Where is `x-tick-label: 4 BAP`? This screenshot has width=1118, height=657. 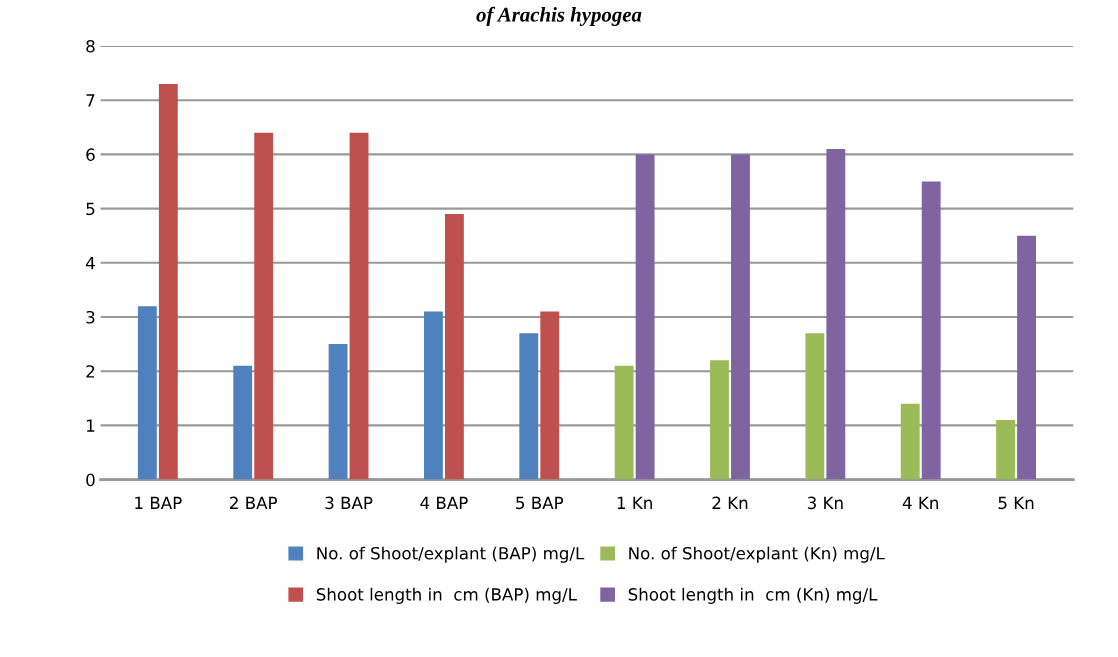 x-tick-label: 4 BAP is located at coordinates (444, 502).